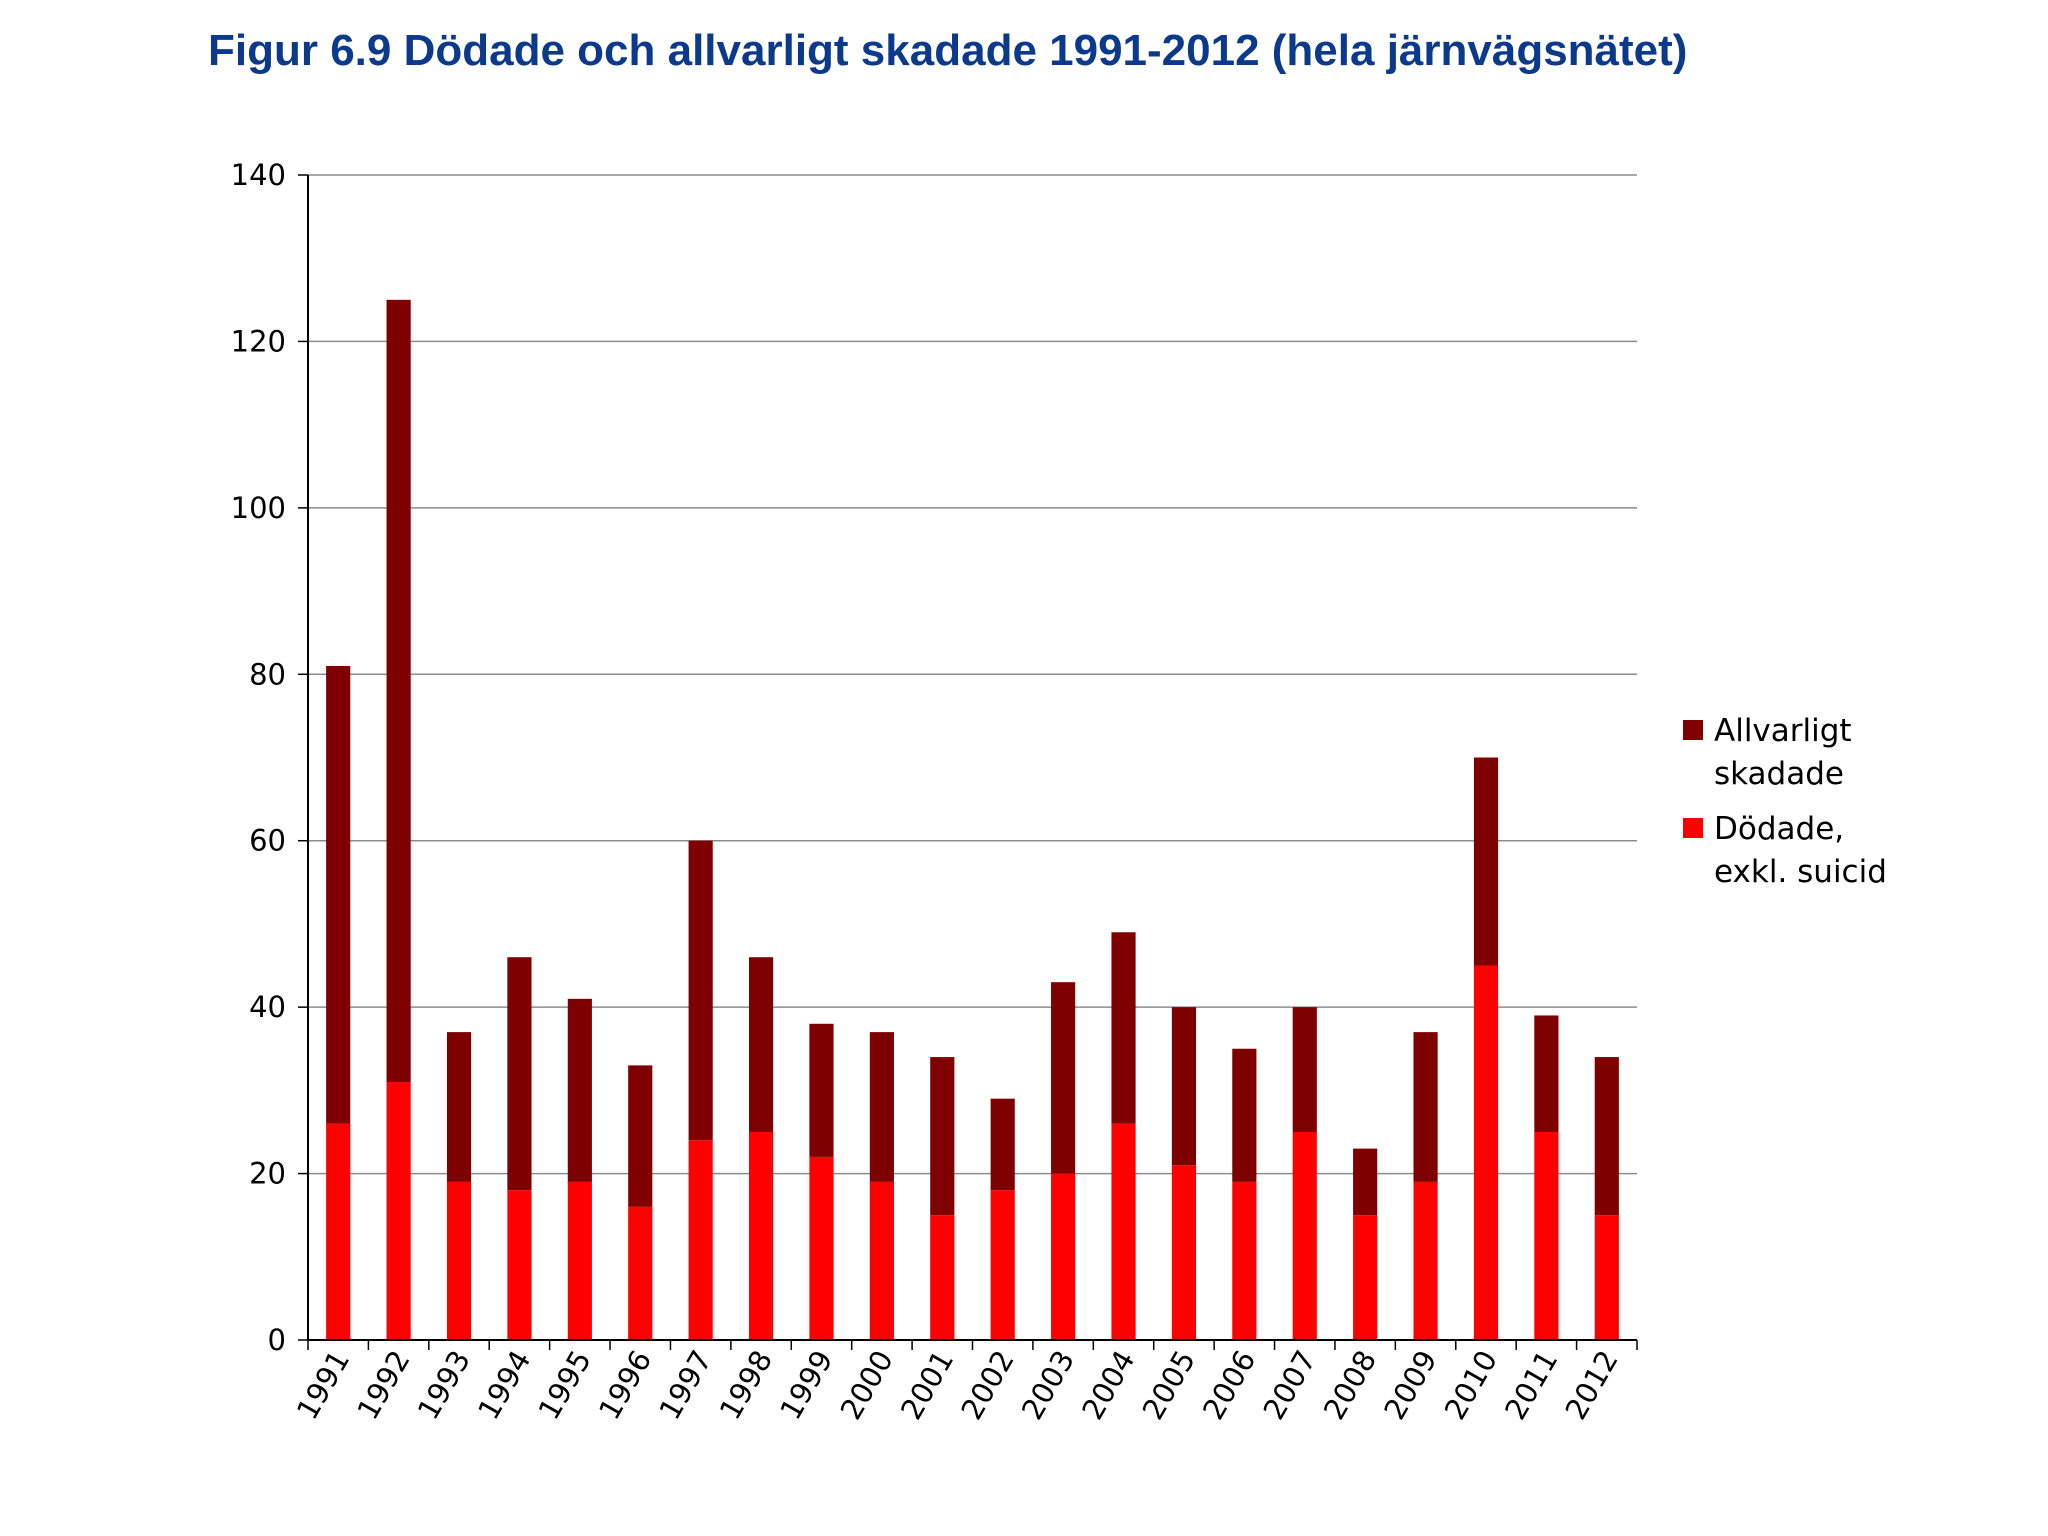  Describe the element at coordinates (761, 1044) in the screenshot. I see `bar-segment-allvarligt-skadade-1998` at that location.